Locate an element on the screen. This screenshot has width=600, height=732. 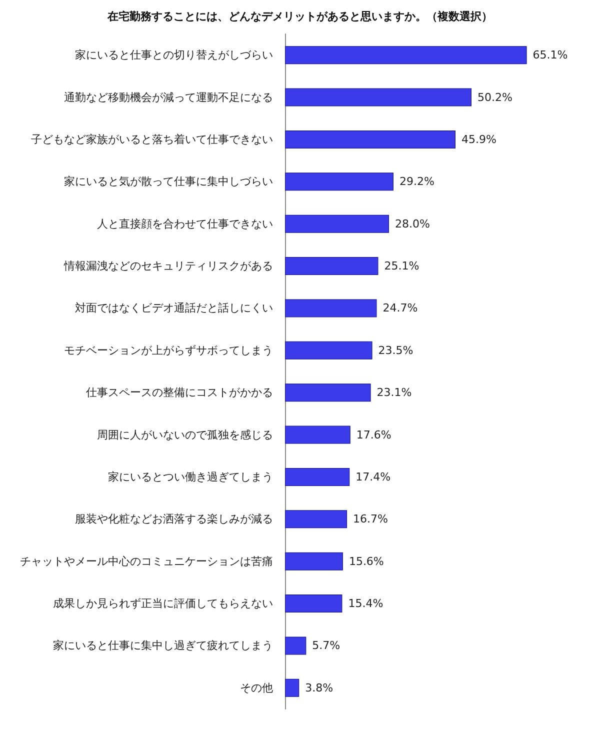
y-tick-label: 家にいるとつい働き過ぎてしまう is located at coordinates (190, 477).